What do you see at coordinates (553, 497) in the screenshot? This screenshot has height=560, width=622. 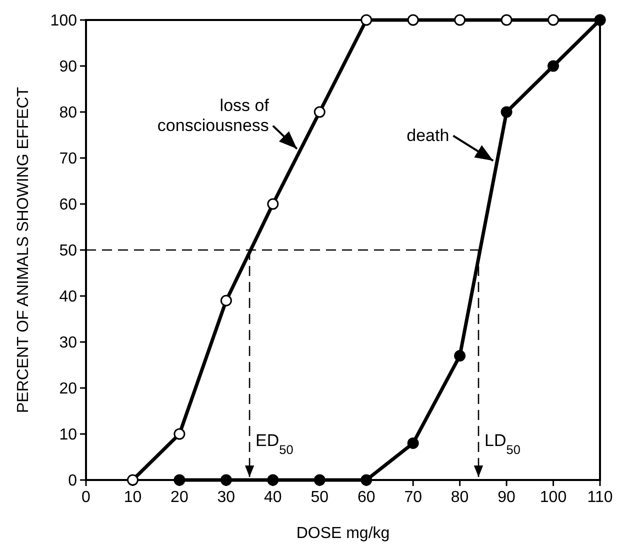 I see `x-tick-label: 100` at bounding box center [553, 497].